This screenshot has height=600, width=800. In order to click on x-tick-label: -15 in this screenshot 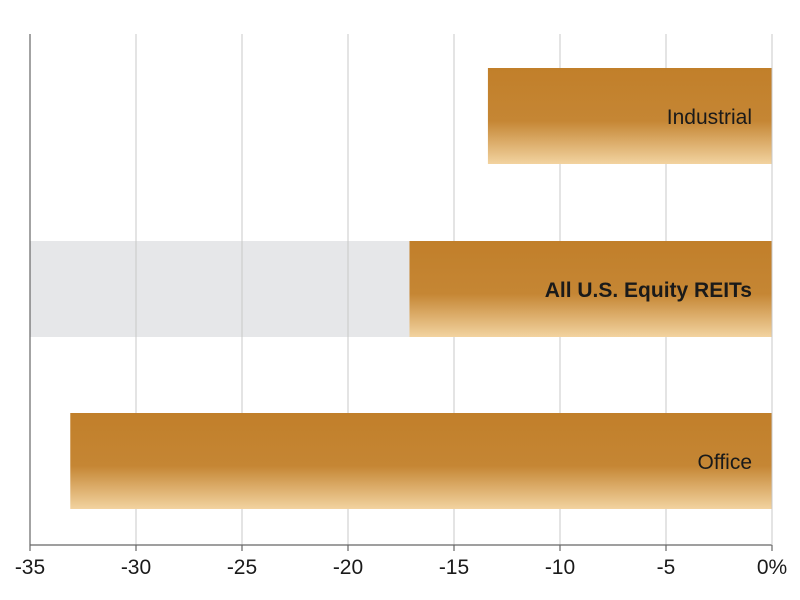, I will do `click(454, 567)`.